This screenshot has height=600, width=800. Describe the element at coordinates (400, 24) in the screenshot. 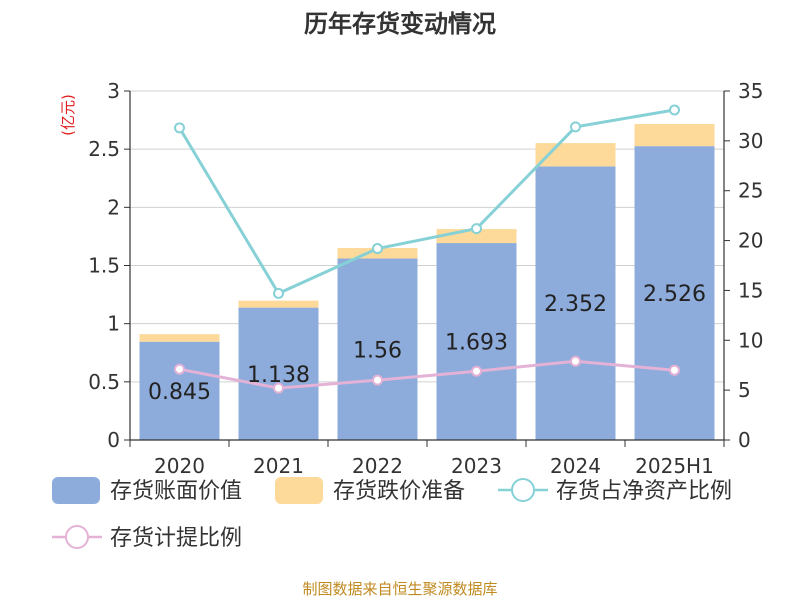

I see `chart-title: 历年存货变动情况` at that location.